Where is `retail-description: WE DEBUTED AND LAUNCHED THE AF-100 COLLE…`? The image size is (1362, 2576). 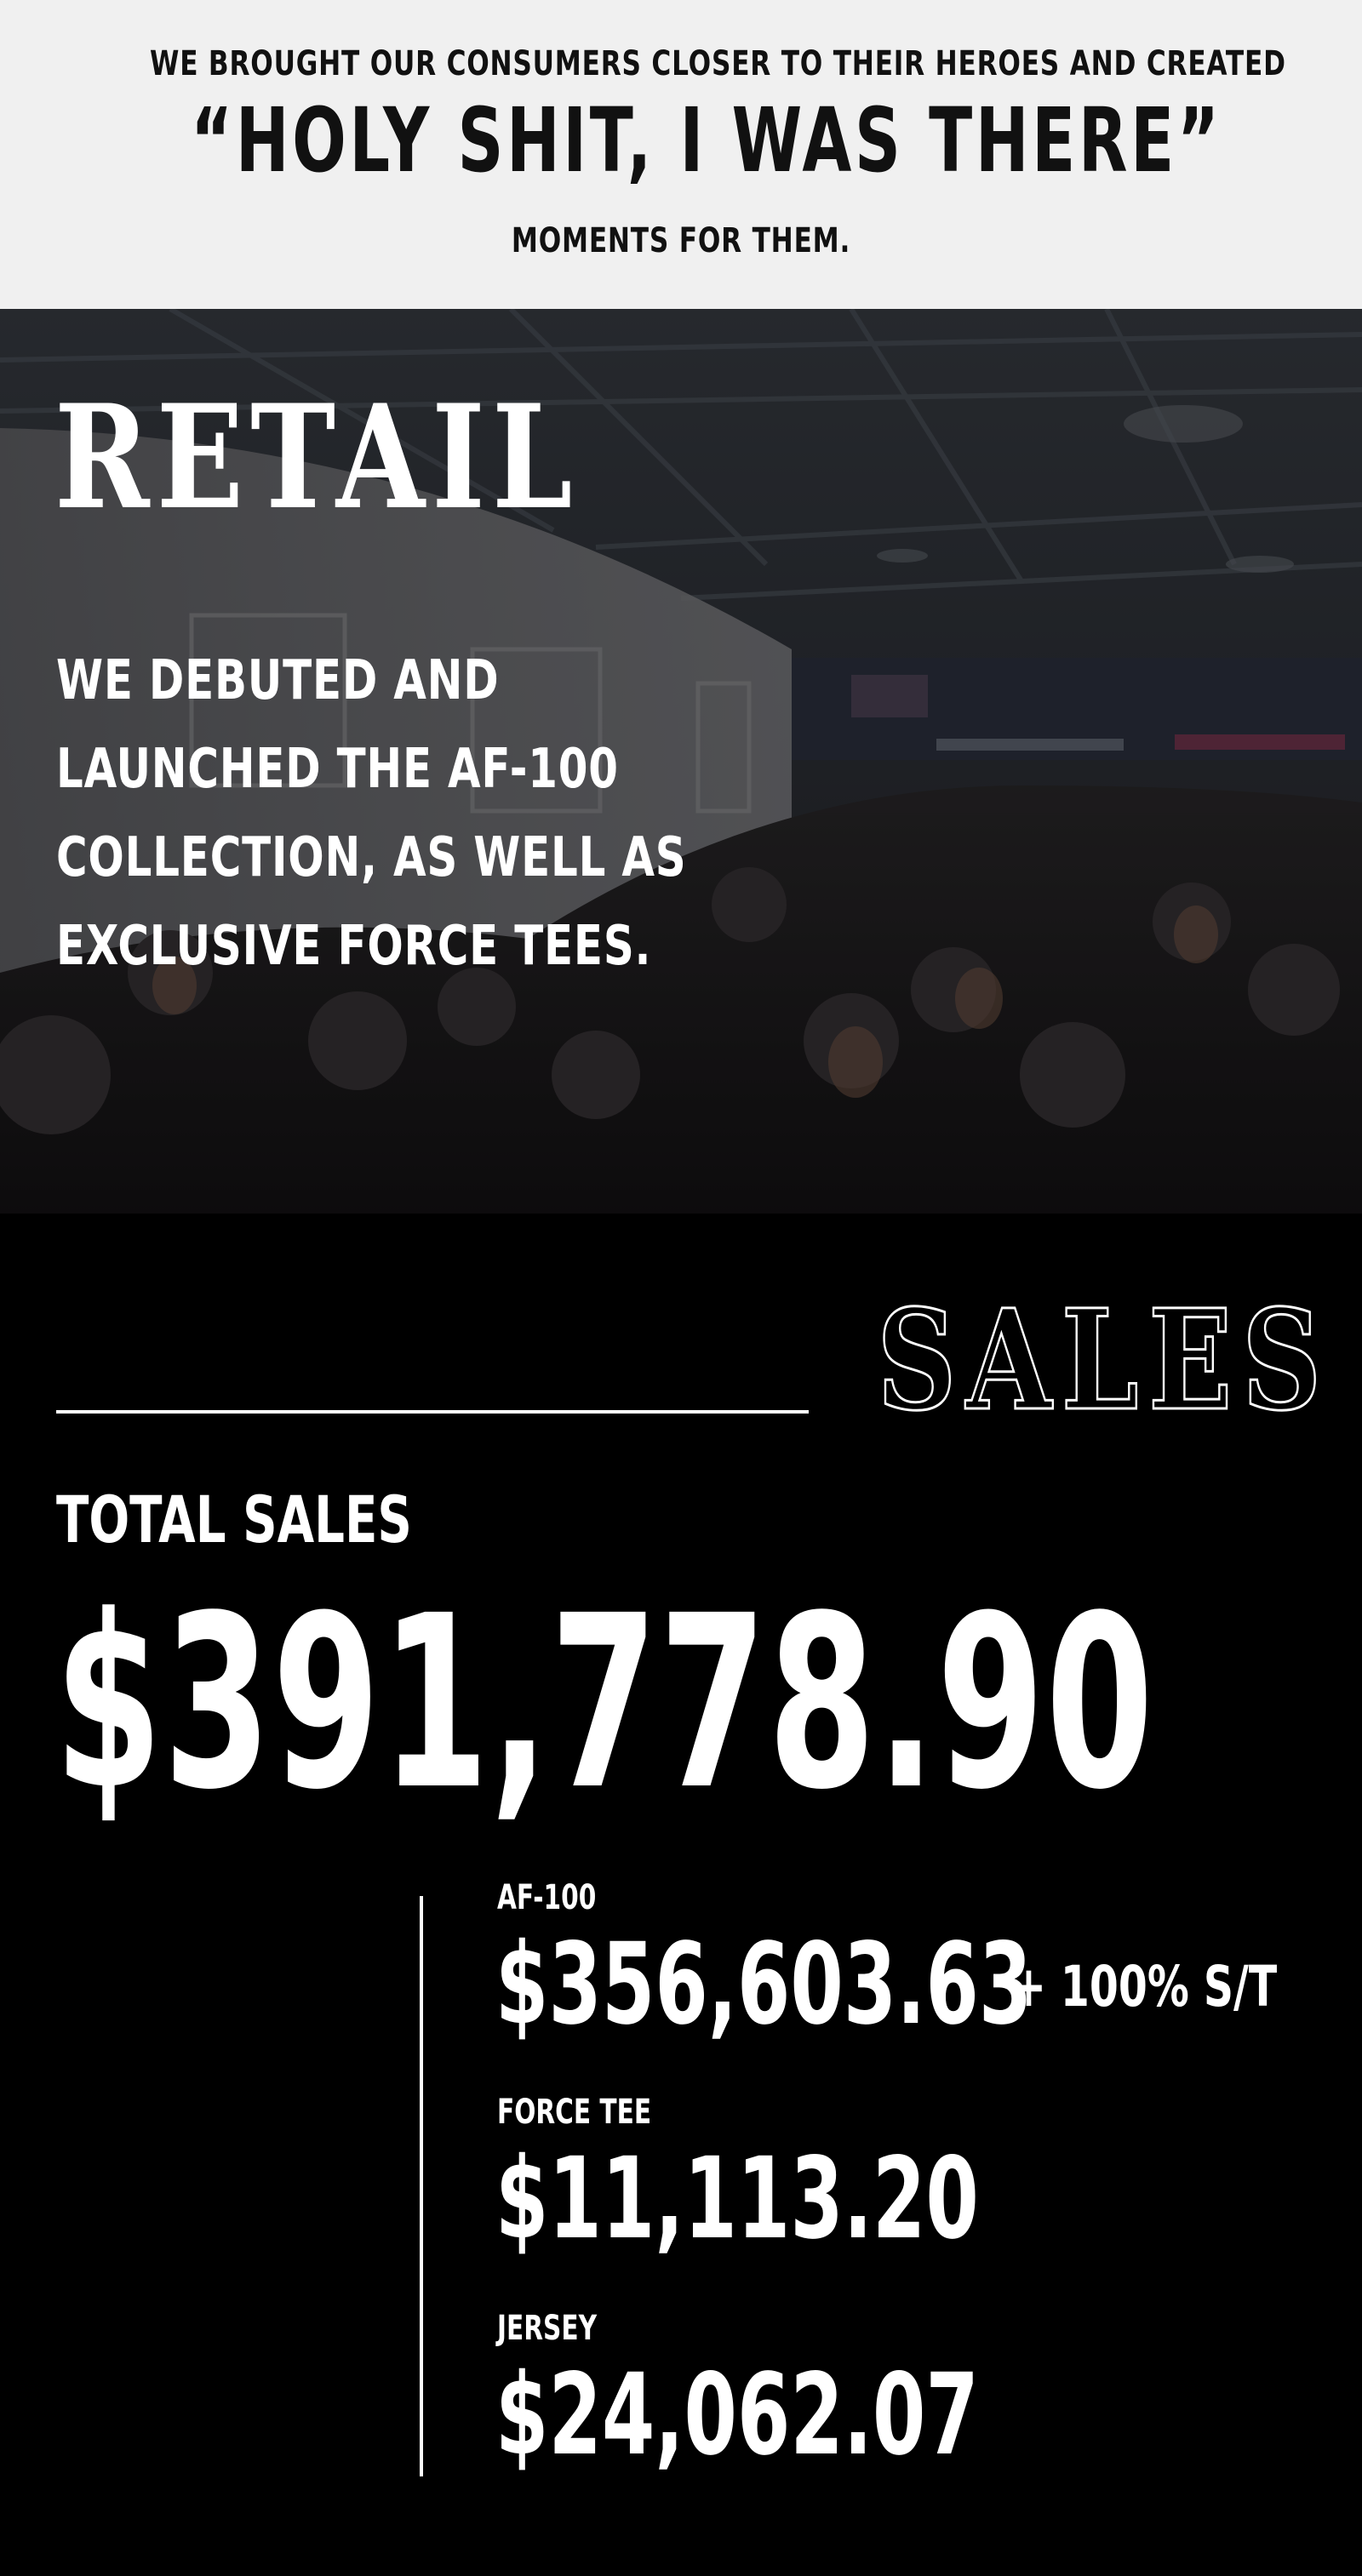 retail-description: WE DEBUTED AND LAUNCHED THE AF-100 COLLE… is located at coordinates (371, 814).